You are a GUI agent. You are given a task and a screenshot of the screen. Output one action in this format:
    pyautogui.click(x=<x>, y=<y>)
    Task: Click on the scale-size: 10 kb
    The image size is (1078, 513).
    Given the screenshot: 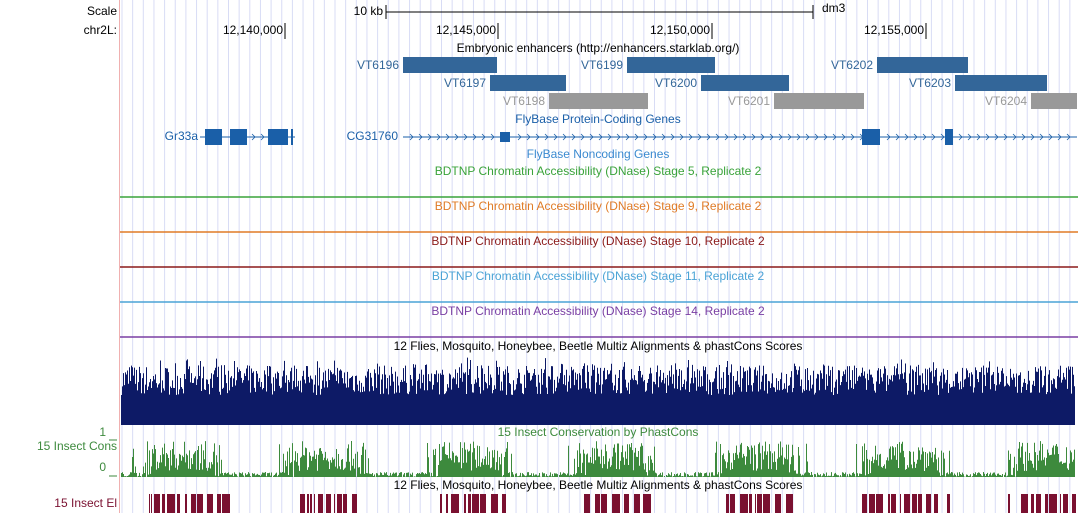 What is the action you would take?
    pyautogui.click(x=369, y=11)
    